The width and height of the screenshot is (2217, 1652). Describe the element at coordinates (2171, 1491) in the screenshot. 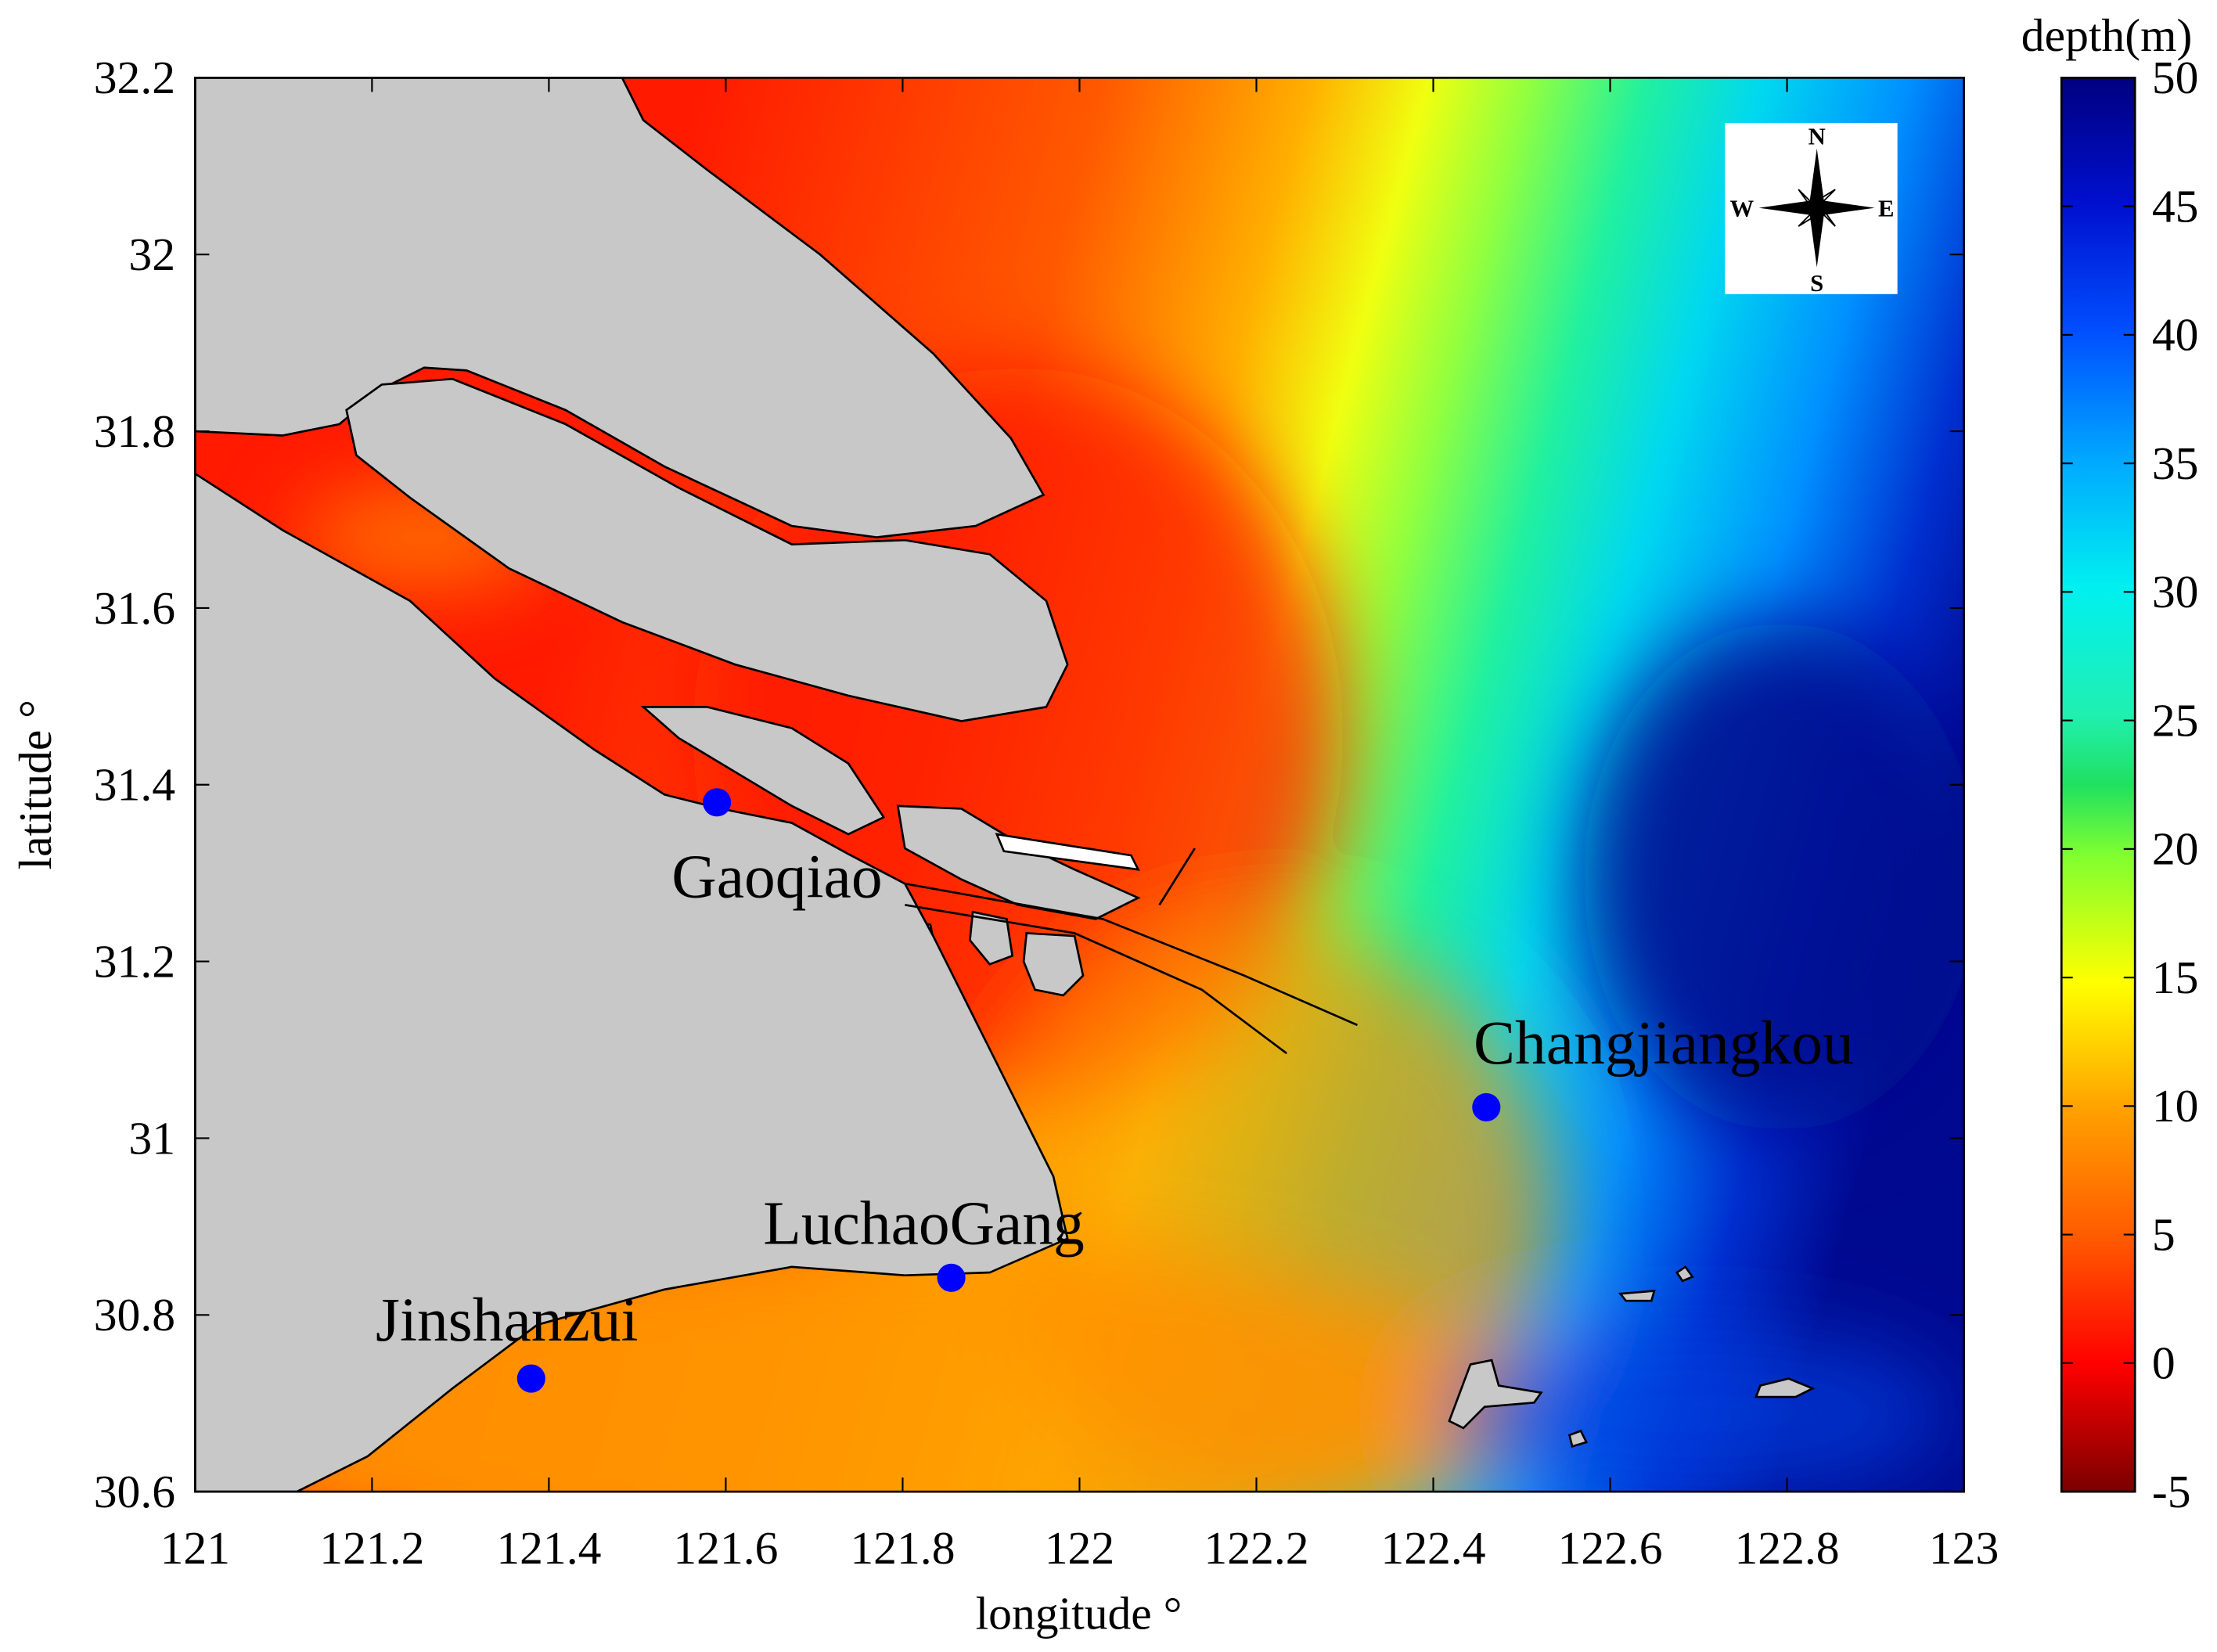

I see `colorbar-tick-label: -5` at that location.